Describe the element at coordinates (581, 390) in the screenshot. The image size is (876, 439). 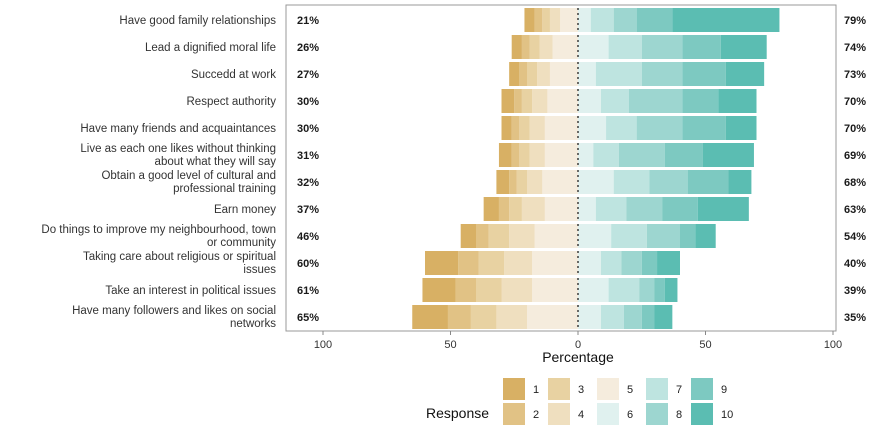
I see `legend-label: 3` at that location.